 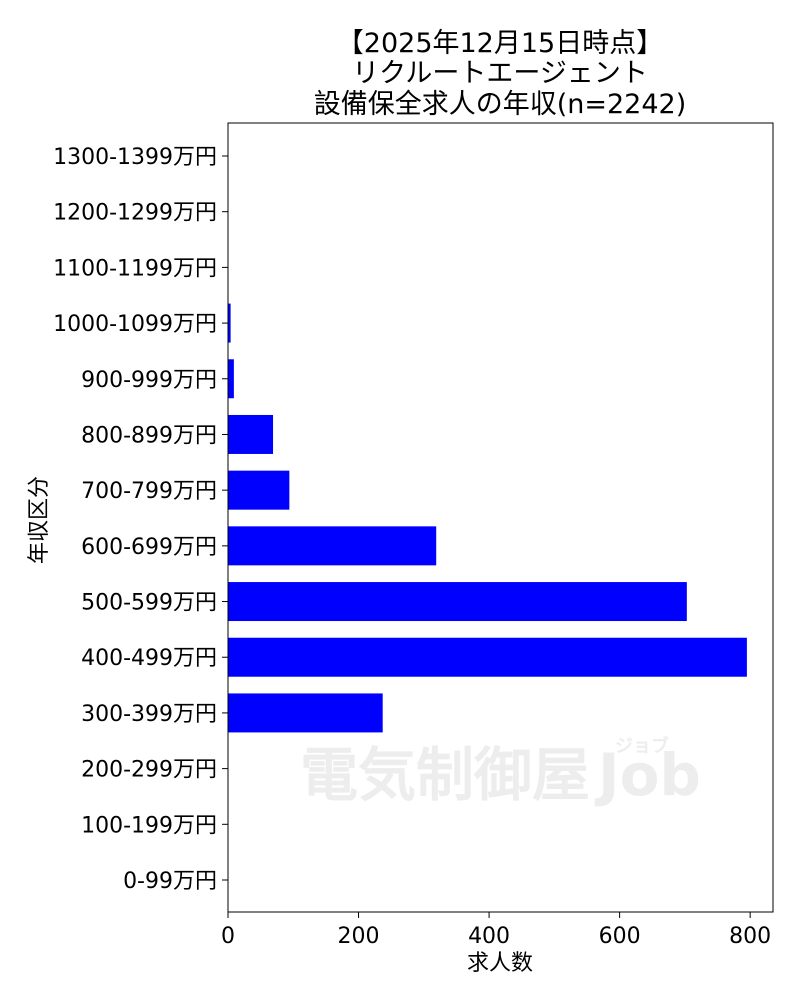 I want to click on y-tick-label-6: 600-699万円, so click(x=149, y=547).